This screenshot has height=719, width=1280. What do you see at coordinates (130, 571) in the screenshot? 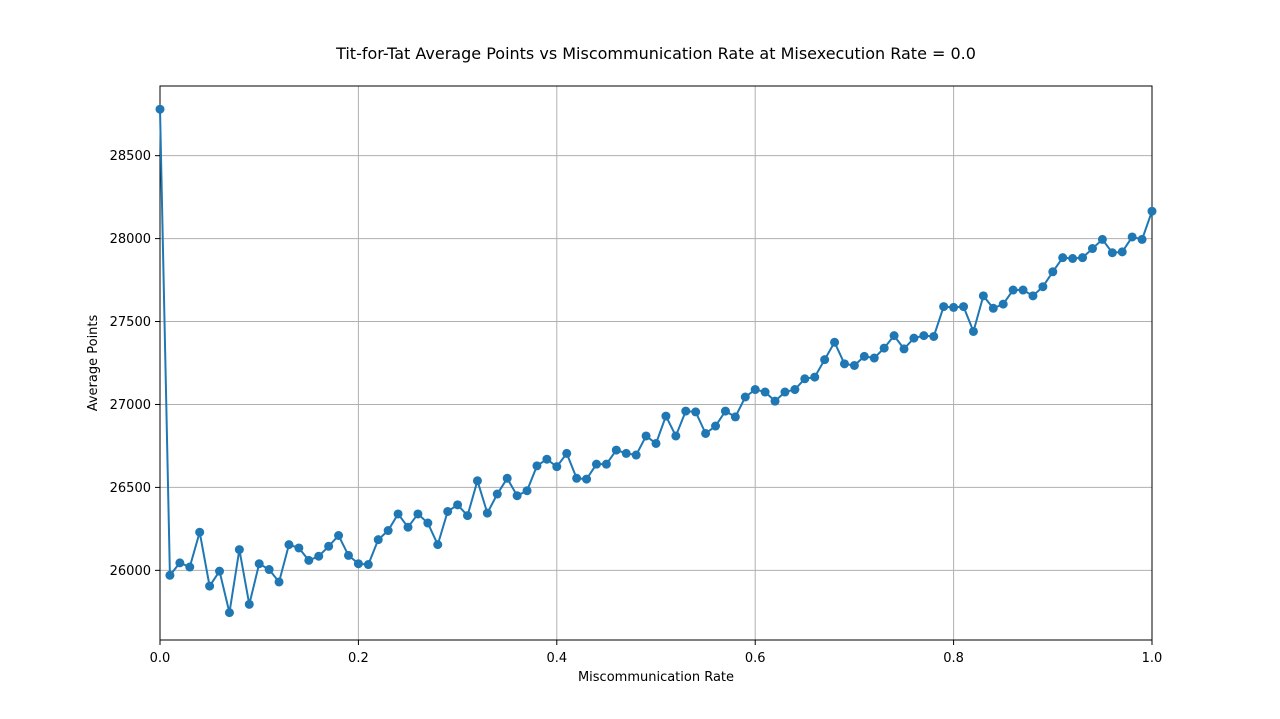
I see `y-tick-label: 26000` at bounding box center [130, 571].